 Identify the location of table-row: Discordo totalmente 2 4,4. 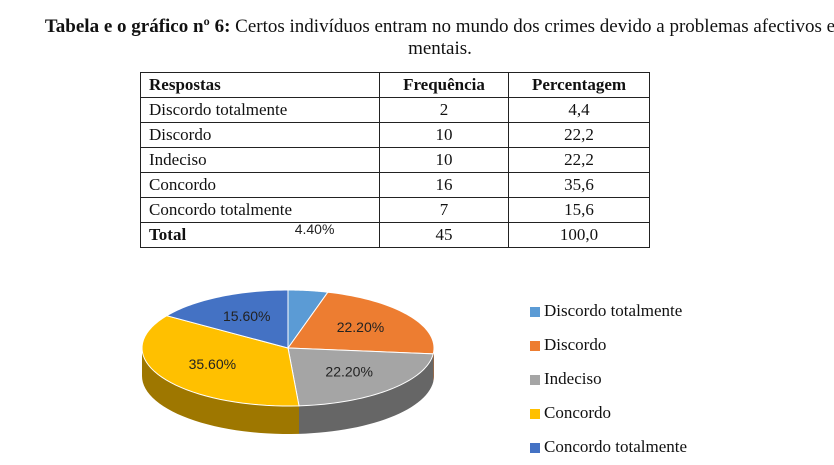
(395, 110).